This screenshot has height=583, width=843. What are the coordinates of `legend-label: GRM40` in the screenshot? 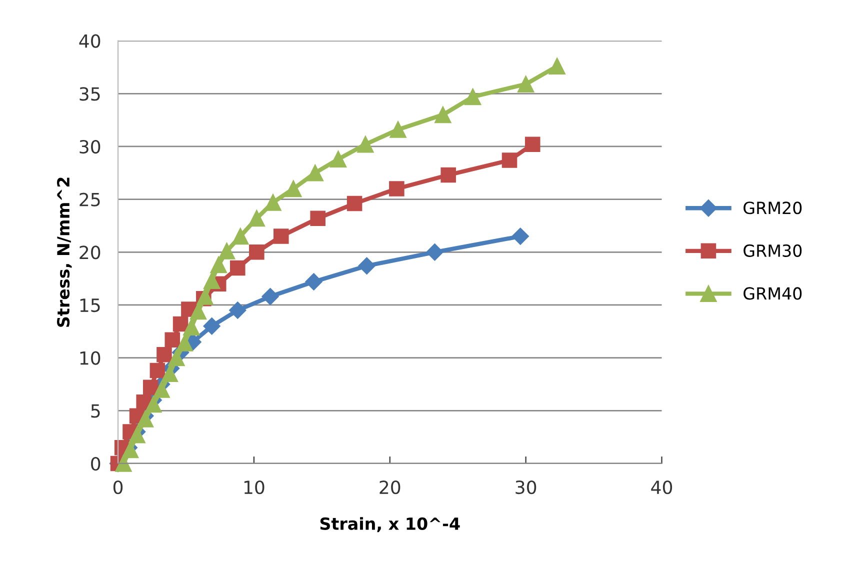 It's located at (773, 293).